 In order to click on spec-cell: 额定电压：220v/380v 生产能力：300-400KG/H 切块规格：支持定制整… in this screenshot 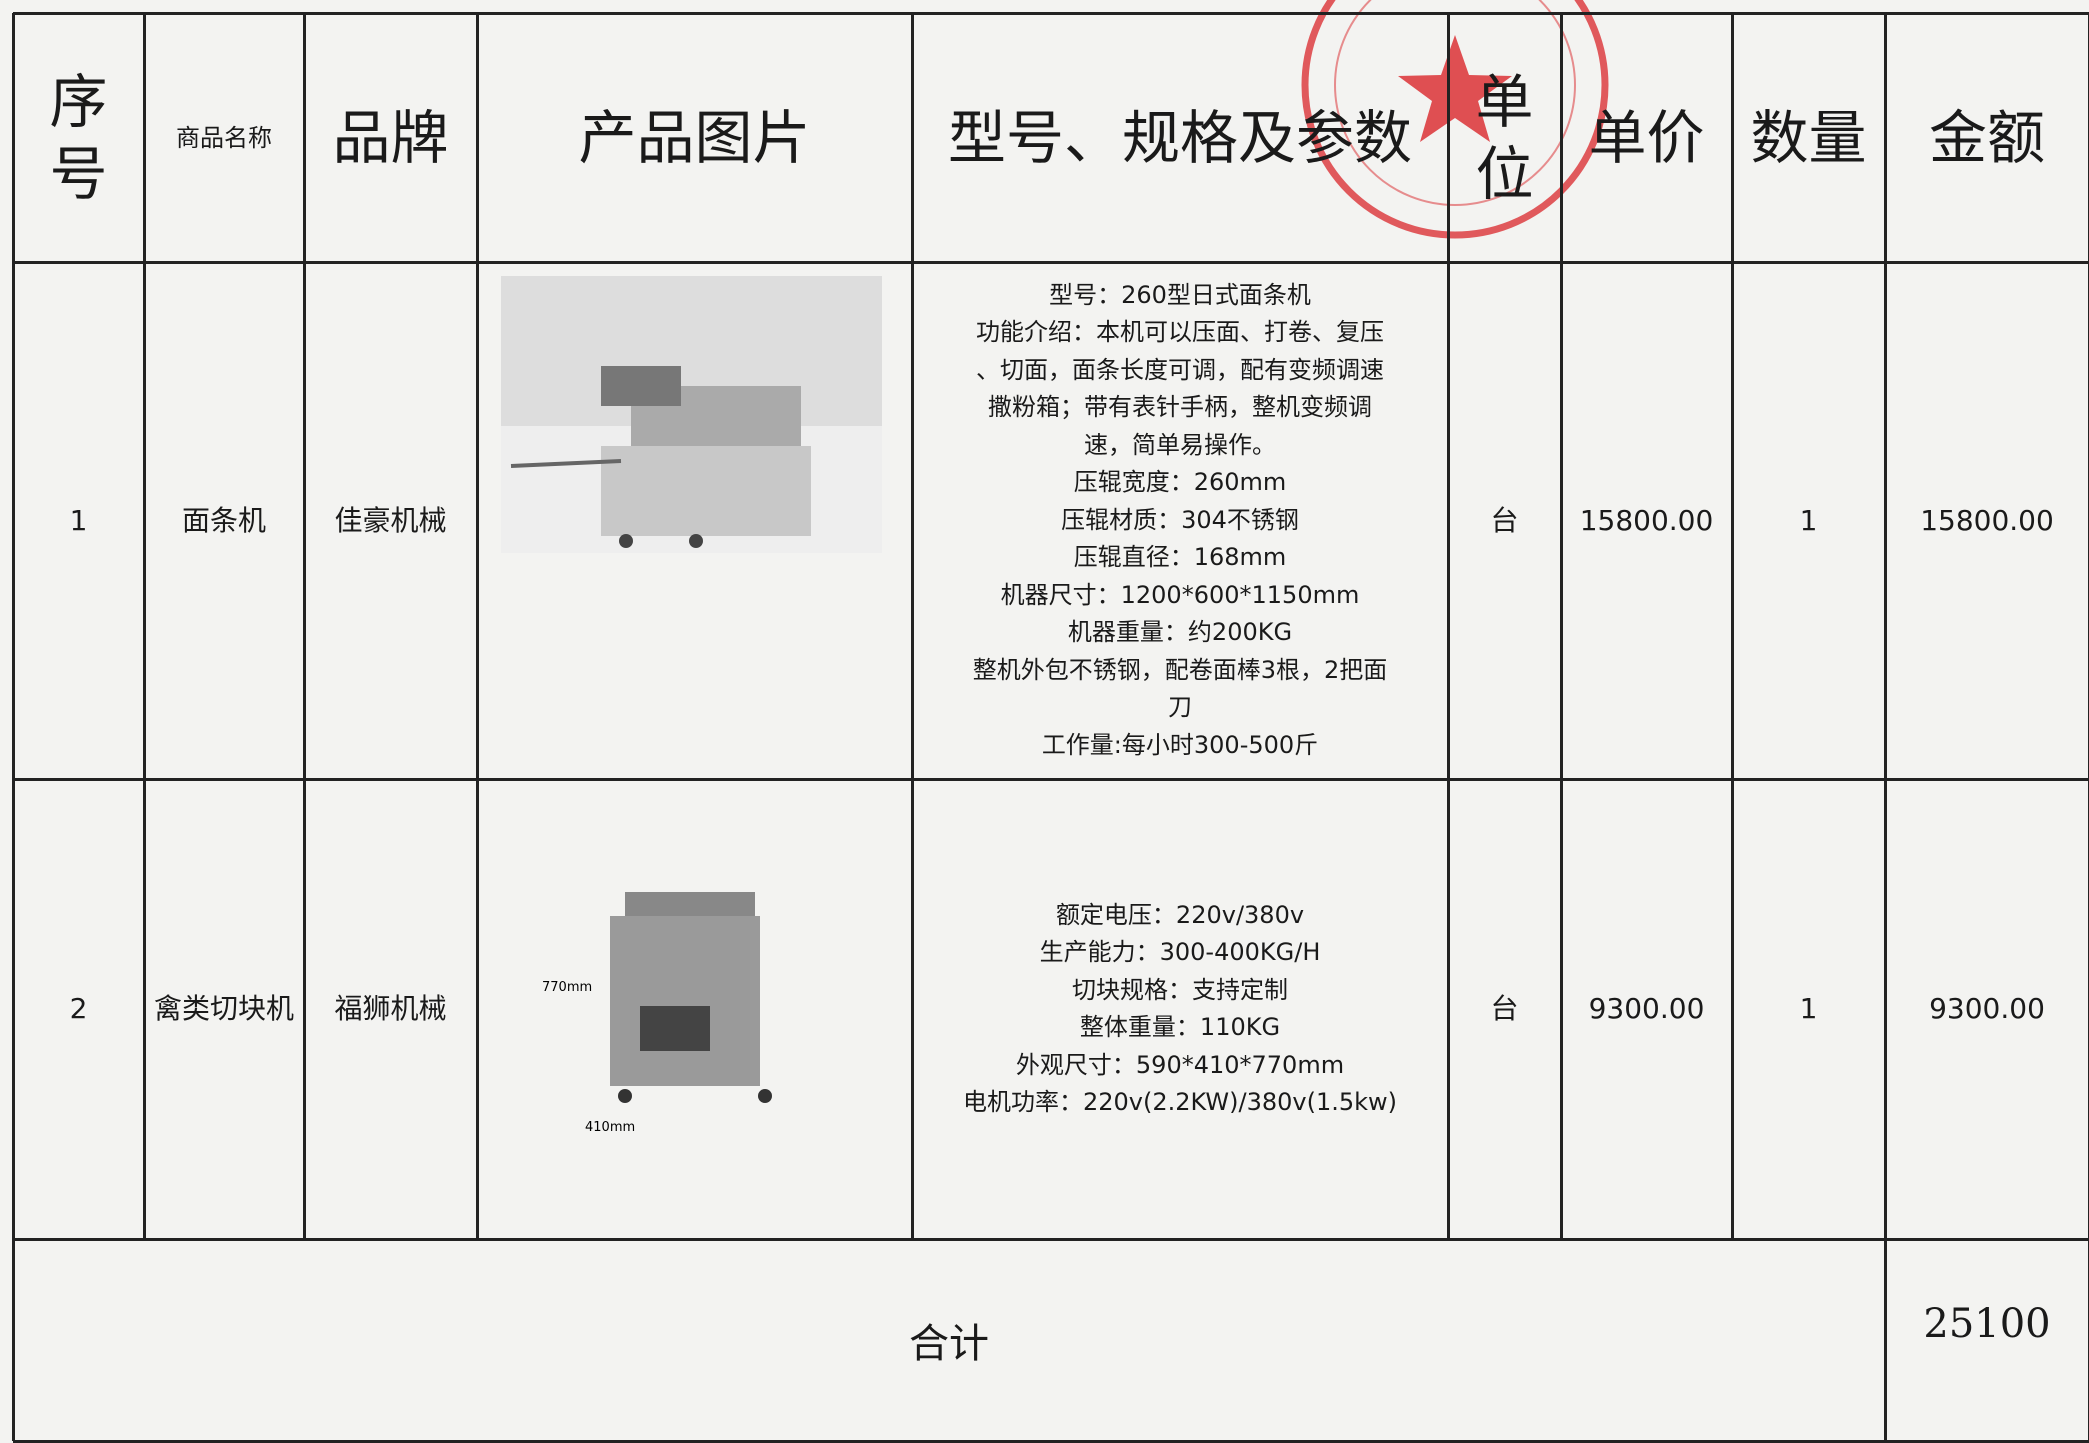, I will do `click(1180, 1009)`.